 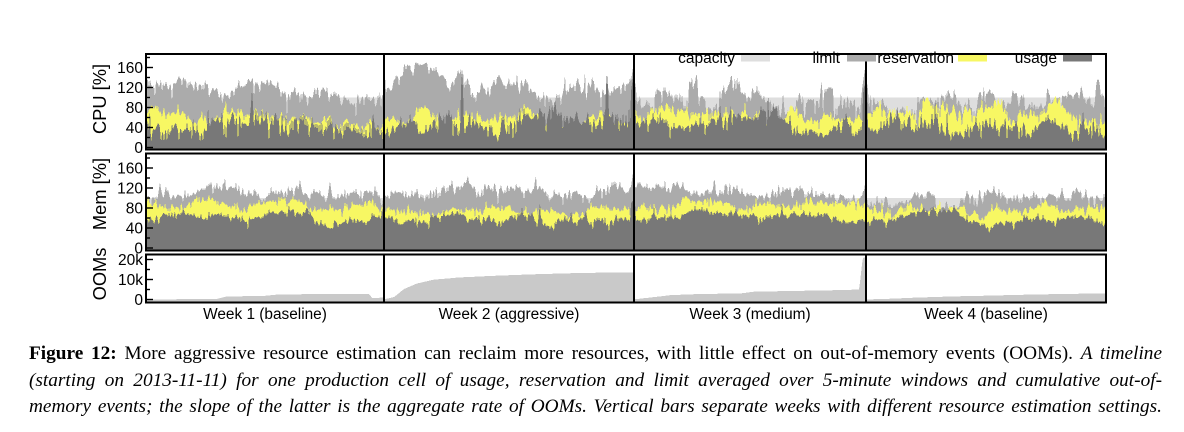 What do you see at coordinates (826, 58) in the screenshot?
I see `svg-text: limit` at bounding box center [826, 58].